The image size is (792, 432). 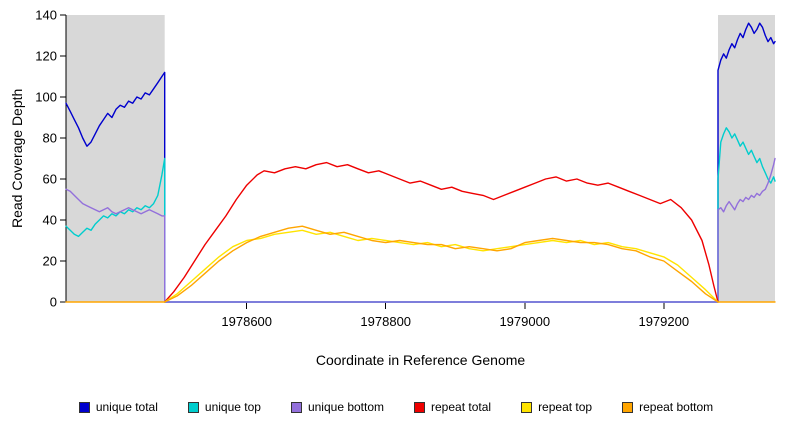 I want to click on legend-item-repeat-bottom: repeat bottom, so click(x=667, y=407).